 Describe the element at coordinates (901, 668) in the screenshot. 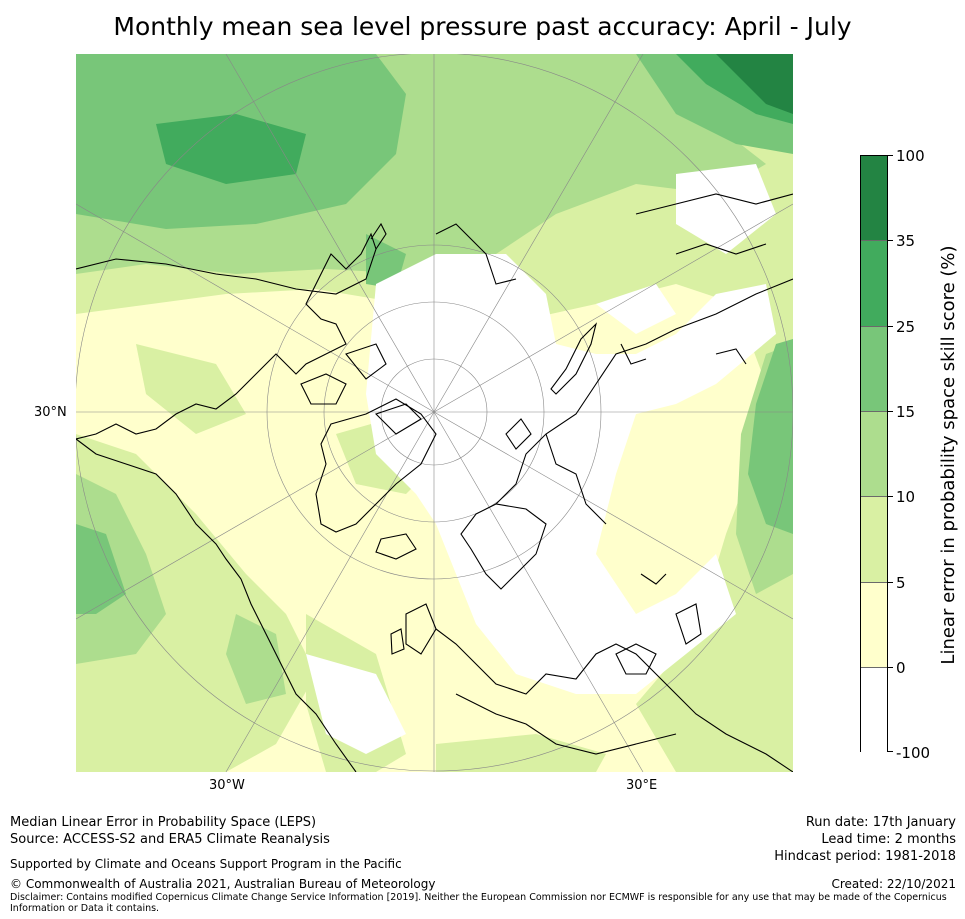

I see `colorbar-tick-0: 0` at that location.